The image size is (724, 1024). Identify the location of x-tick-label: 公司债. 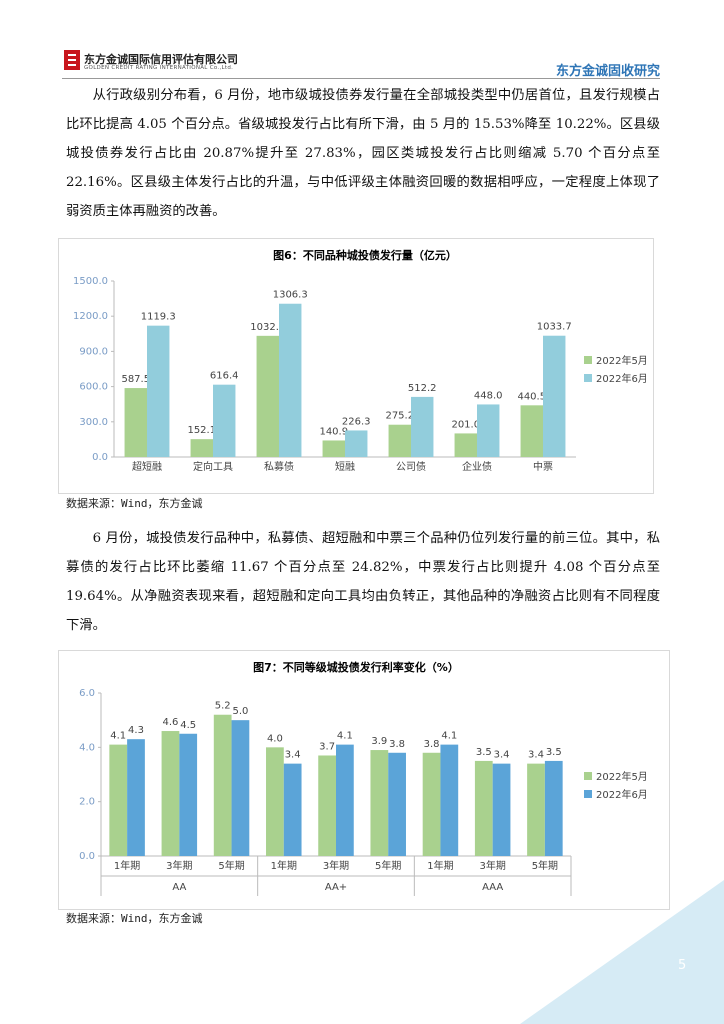
(411, 466).